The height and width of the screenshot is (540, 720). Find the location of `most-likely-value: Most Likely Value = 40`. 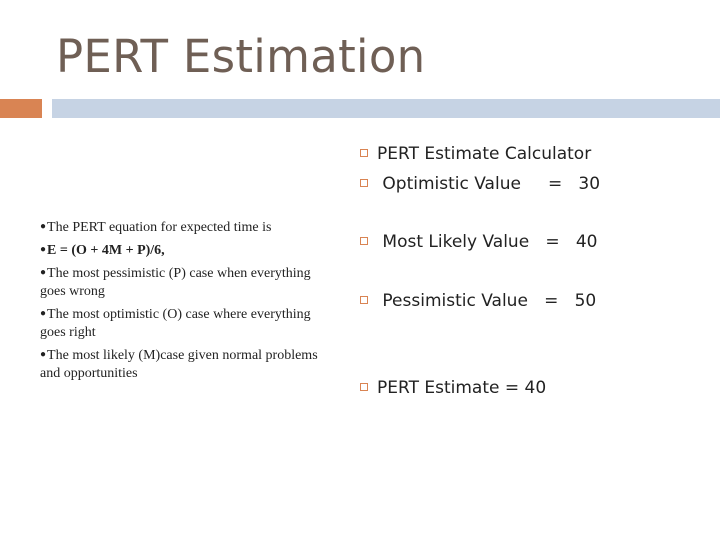

most-likely-value: Most Likely Value = 40 is located at coordinates (478, 242).